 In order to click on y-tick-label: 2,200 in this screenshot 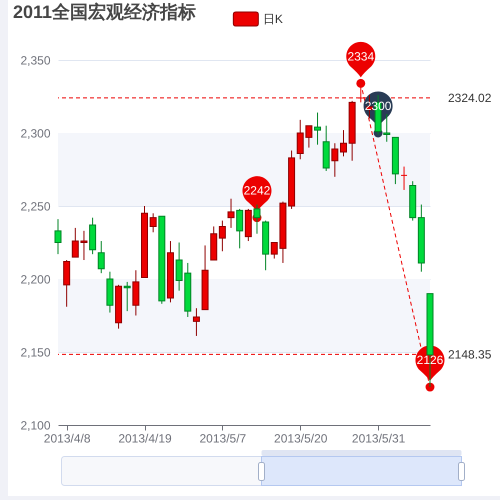, I will do `click(35, 279)`.